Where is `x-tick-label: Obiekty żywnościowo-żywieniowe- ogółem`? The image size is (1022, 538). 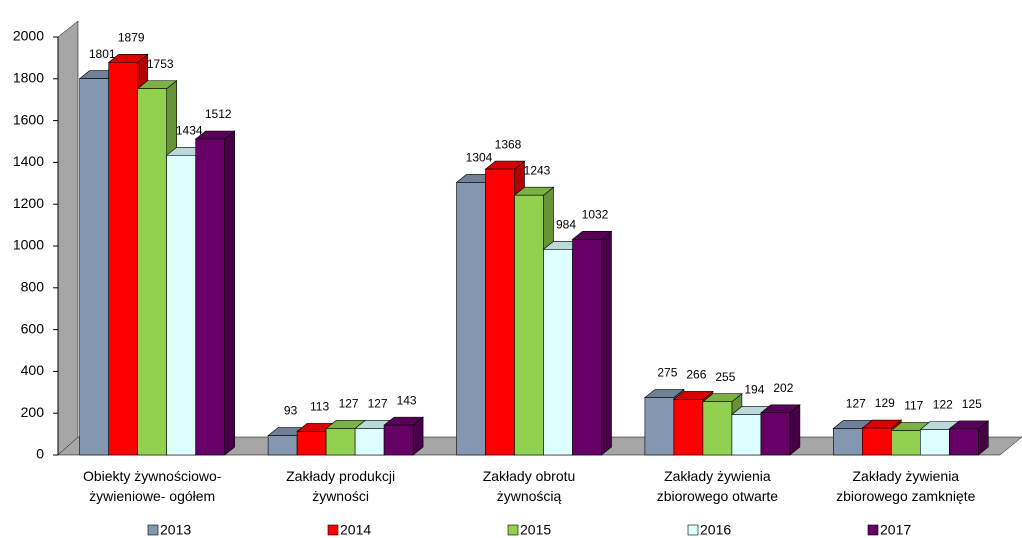 x-tick-label: Obiekty żywnościowo-żywieniowe- ogółem is located at coordinates (152, 486).